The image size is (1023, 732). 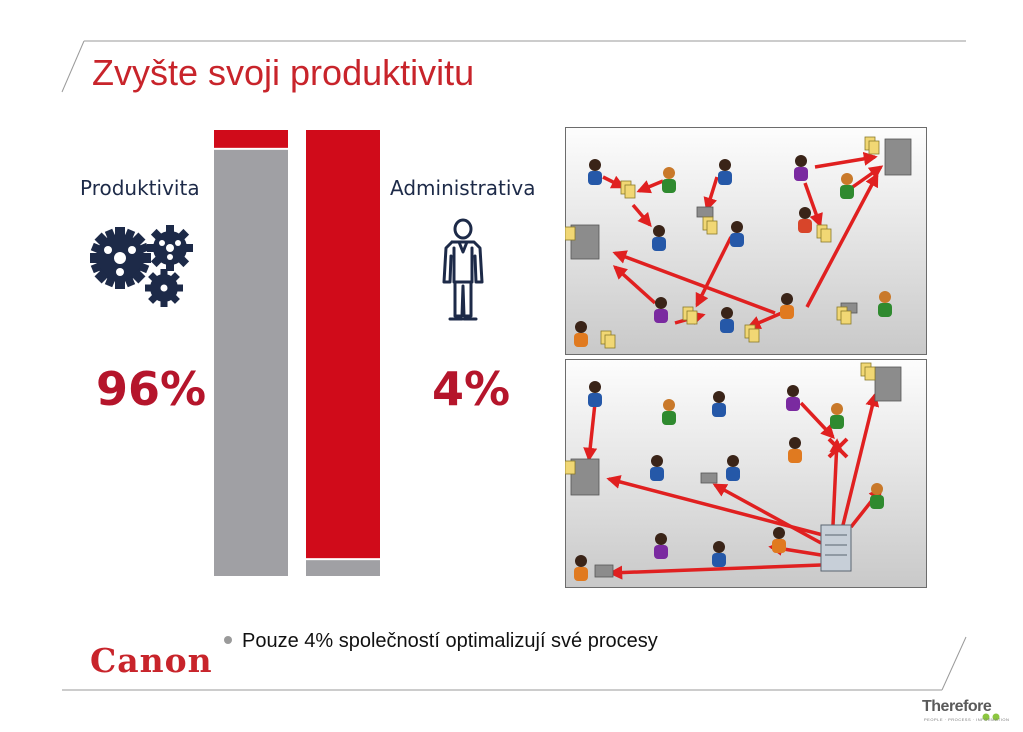 What do you see at coordinates (343, 568) in the screenshot?
I see `bar-administration-productivity-segment` at bounding box center [343, 568].